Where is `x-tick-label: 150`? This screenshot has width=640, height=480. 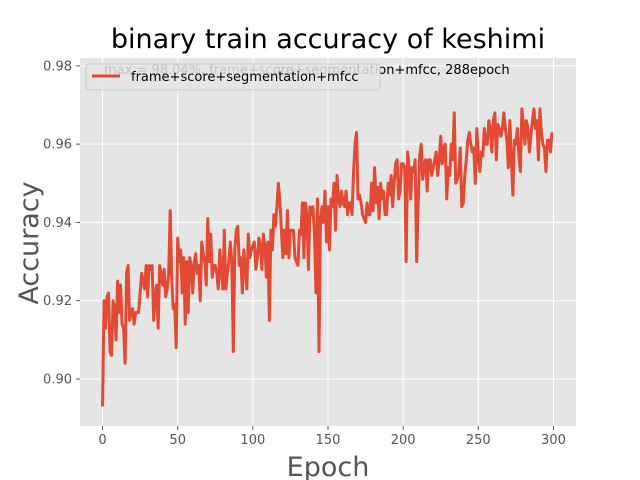 x-tick-label: 150 is located at coordinates (328, 440).